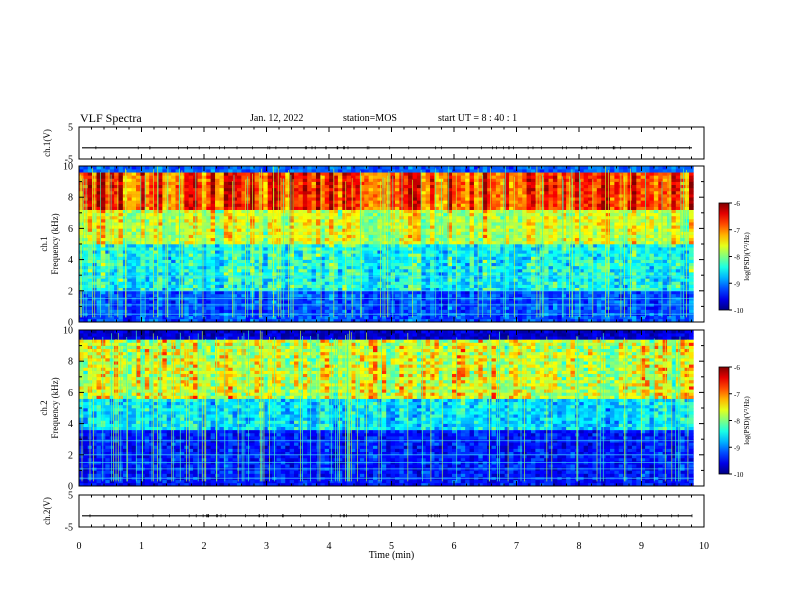  What do you see at coordinates (204, 546) in the screenshot?
I see `x-tick-label: 2` at bounding box center [204, 546].